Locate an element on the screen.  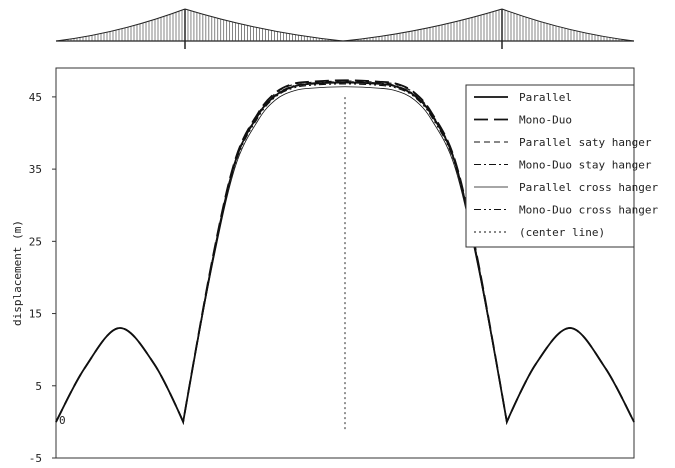
y-tick-label: 5 is located at coordinates (38, 386).